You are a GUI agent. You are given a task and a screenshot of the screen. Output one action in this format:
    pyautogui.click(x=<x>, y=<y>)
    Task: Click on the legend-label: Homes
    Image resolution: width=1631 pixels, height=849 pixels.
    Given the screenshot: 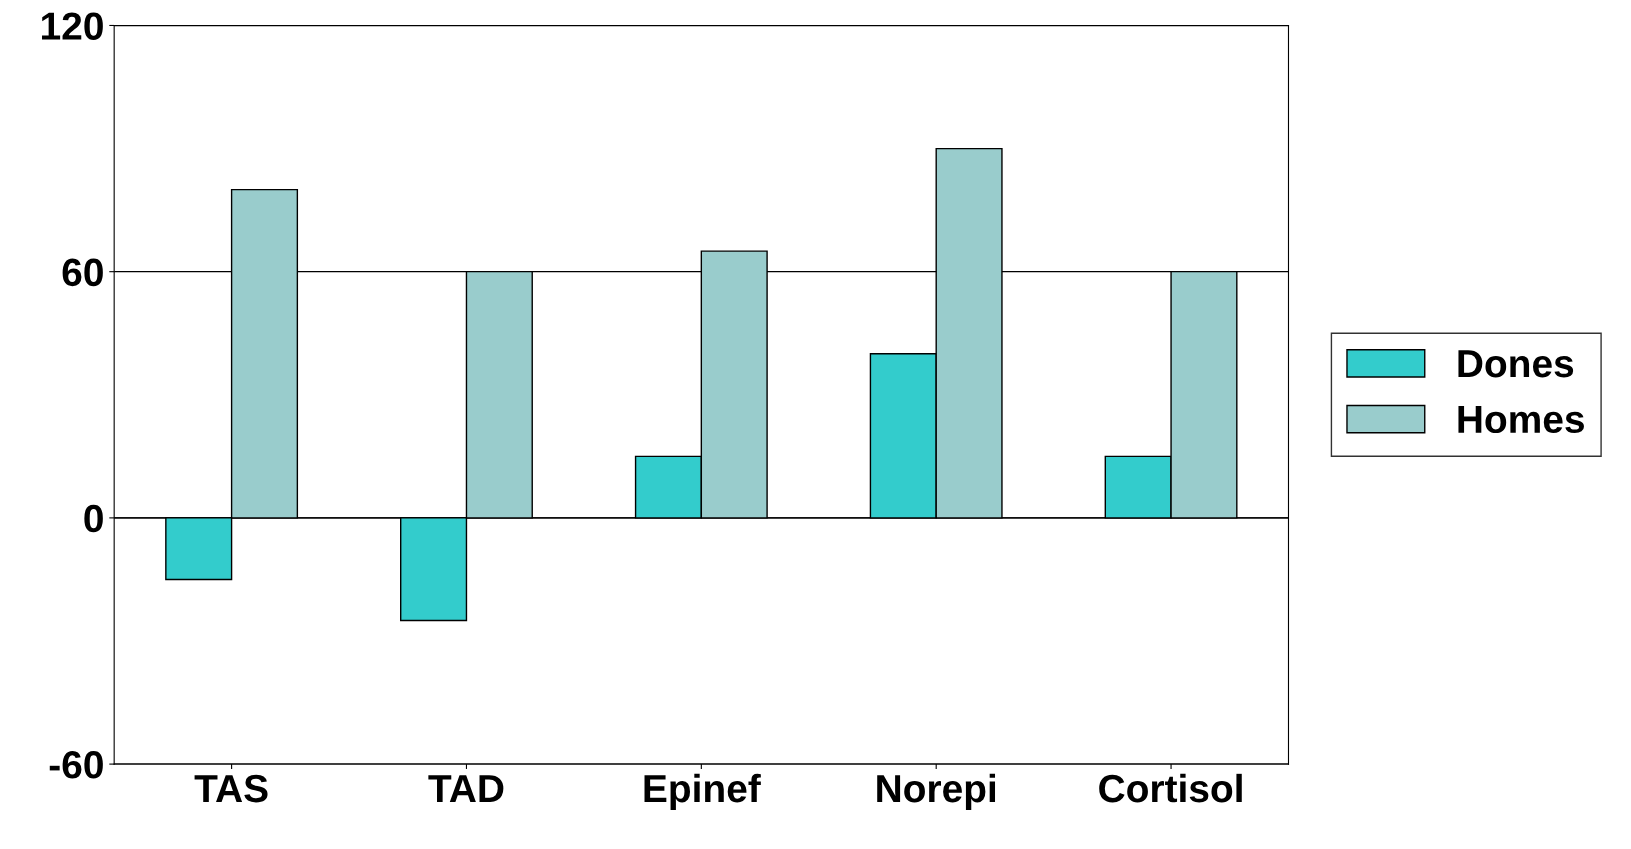 What is the action you would take?
    pyautogui.click(x=1521, y=419)
    